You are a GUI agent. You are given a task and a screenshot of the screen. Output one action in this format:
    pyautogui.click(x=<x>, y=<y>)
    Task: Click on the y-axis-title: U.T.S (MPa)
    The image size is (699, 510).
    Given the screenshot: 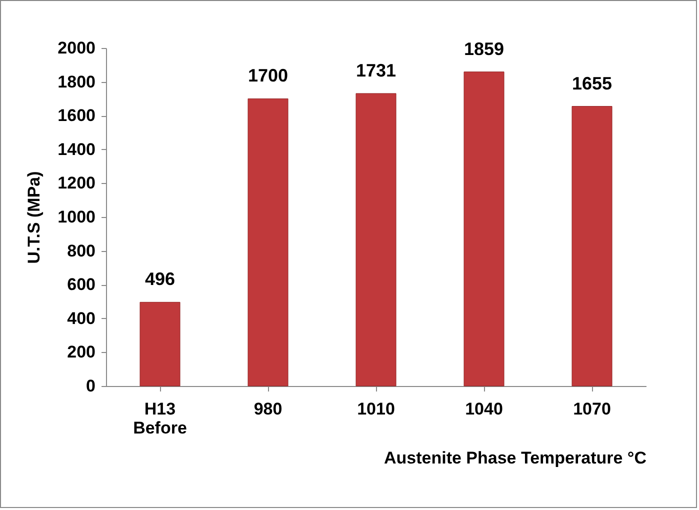 What is the action you would take?
    pyautogui.click(x=34, y=217)
    